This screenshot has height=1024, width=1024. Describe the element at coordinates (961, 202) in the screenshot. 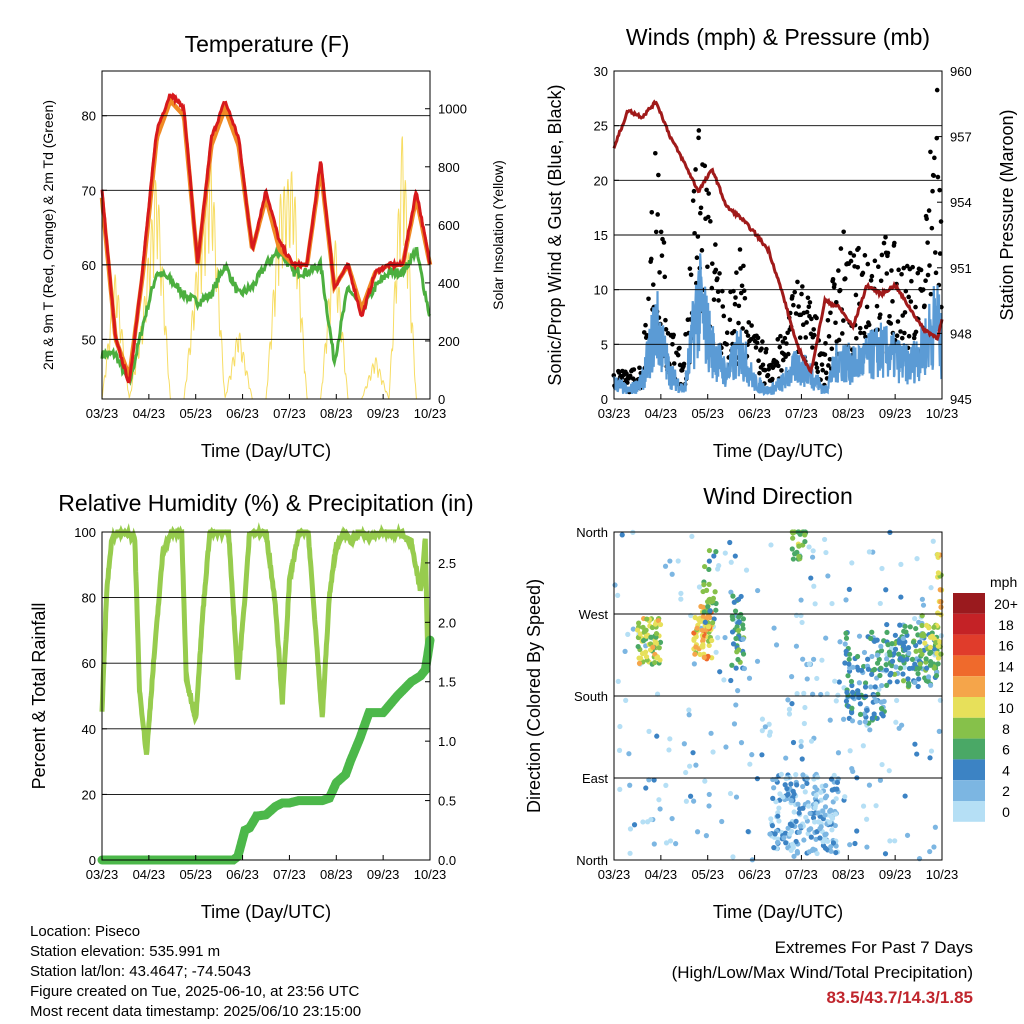

I see `y-tick-label-right: 954` at that location.